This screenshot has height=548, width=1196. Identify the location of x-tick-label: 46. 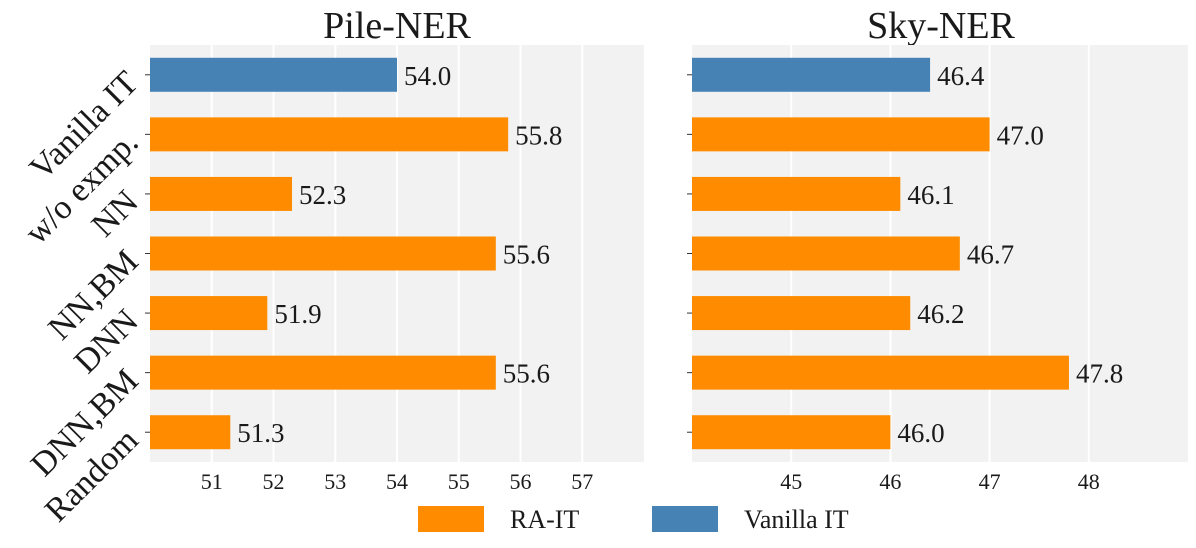
(890, 481).